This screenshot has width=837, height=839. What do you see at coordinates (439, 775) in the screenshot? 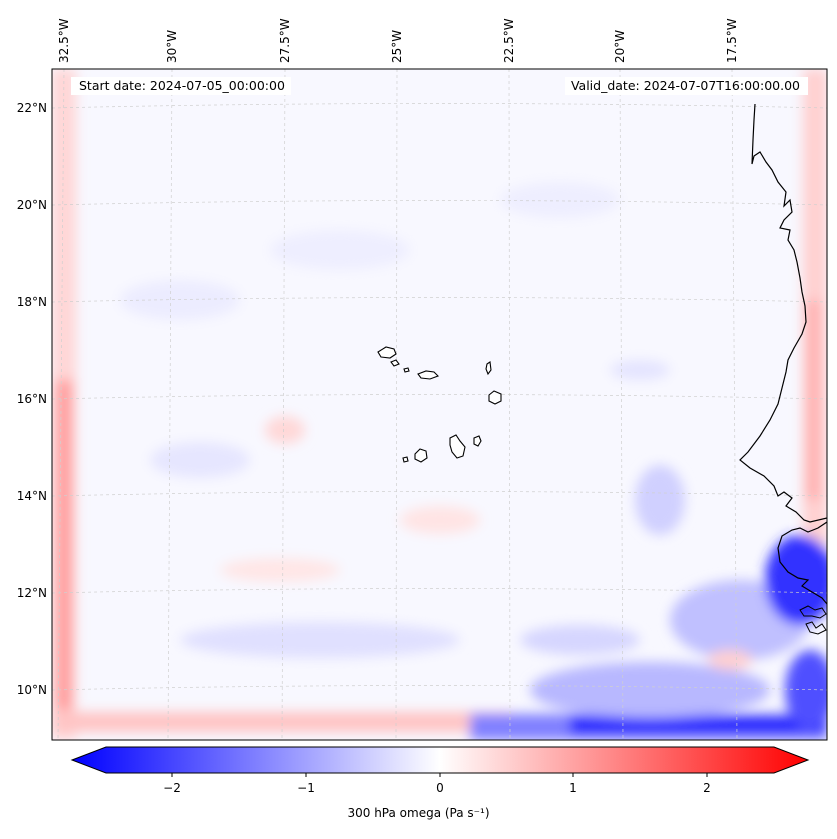
I see `colorbar-ticks` at bounding box center [439, 775].